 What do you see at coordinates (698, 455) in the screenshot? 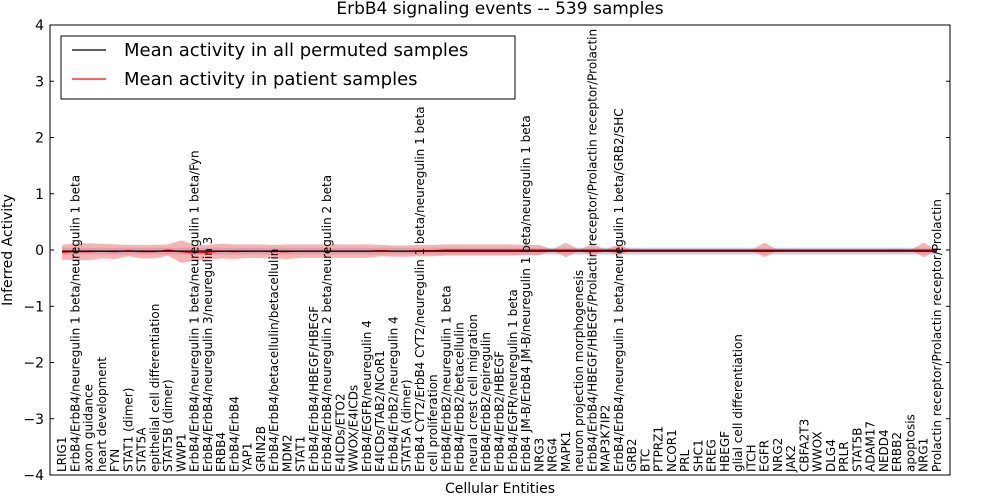
I see `category-label: SHC1` at bounding box center [698, 455].